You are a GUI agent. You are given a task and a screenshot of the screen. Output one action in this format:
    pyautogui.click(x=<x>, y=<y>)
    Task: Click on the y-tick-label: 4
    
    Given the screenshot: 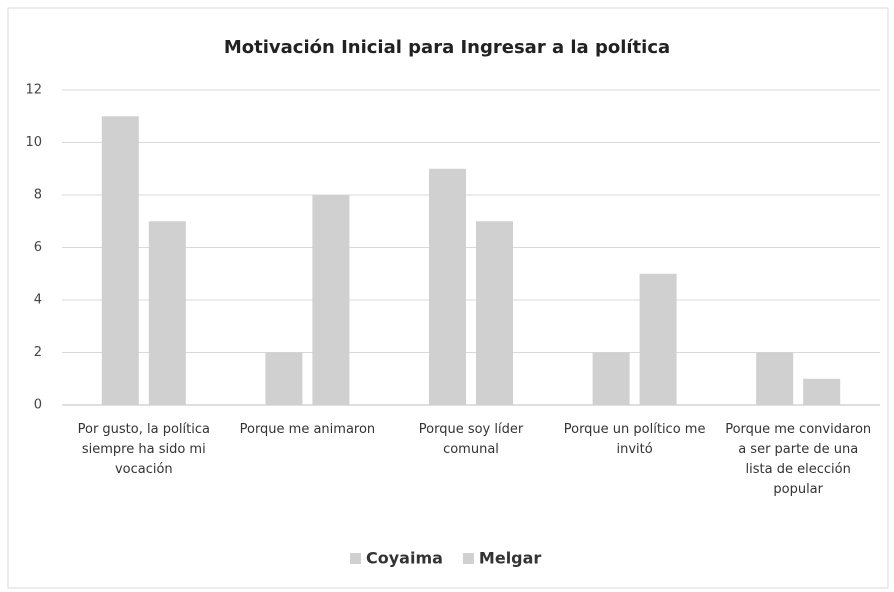 What is the action you would take?
    pyautogui.click(x=38, y=300)
    